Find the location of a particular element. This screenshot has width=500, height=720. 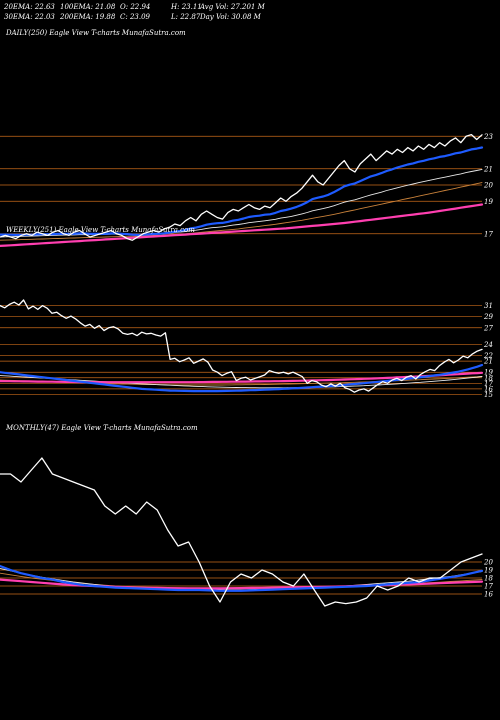

stat-low: L: 22.87 is located at coordinates (186, 17).